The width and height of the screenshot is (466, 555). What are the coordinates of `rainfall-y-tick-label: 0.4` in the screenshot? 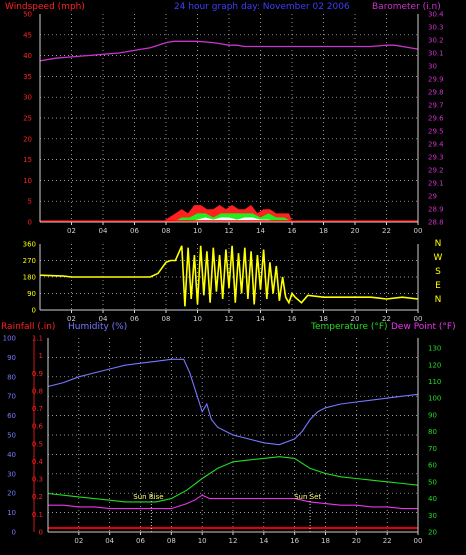 It's located at (38, 462).